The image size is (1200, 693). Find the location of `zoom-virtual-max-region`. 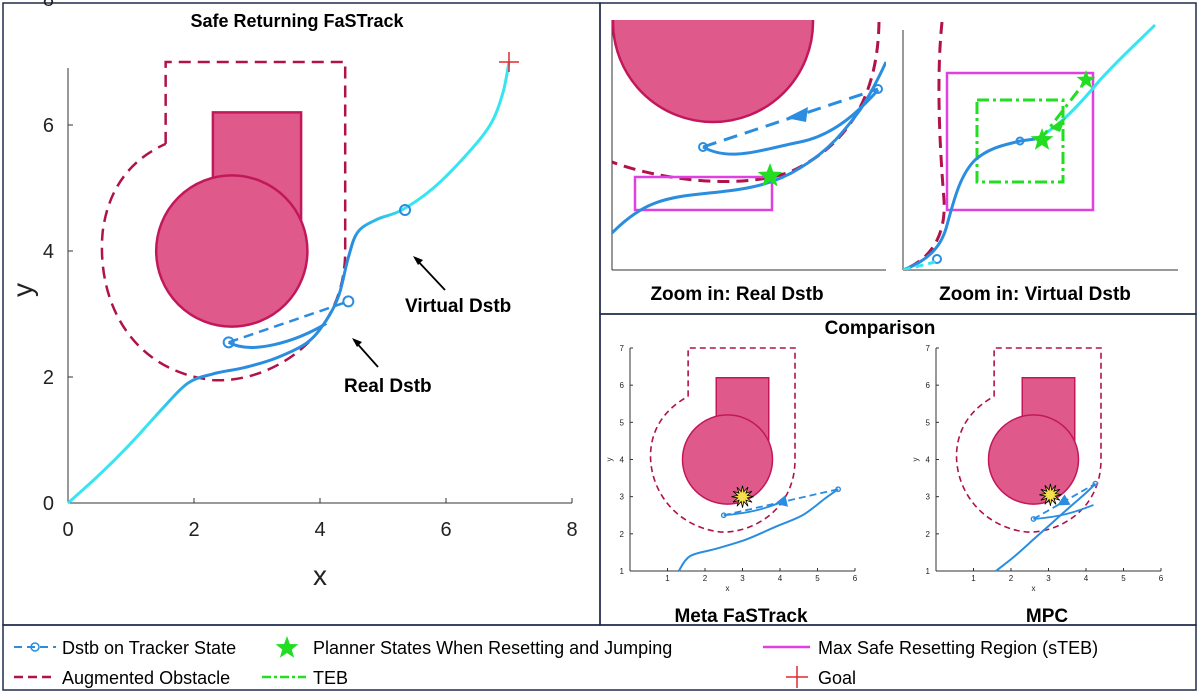

zoom-virtual-max-region is located at coordinates (1020, 141).